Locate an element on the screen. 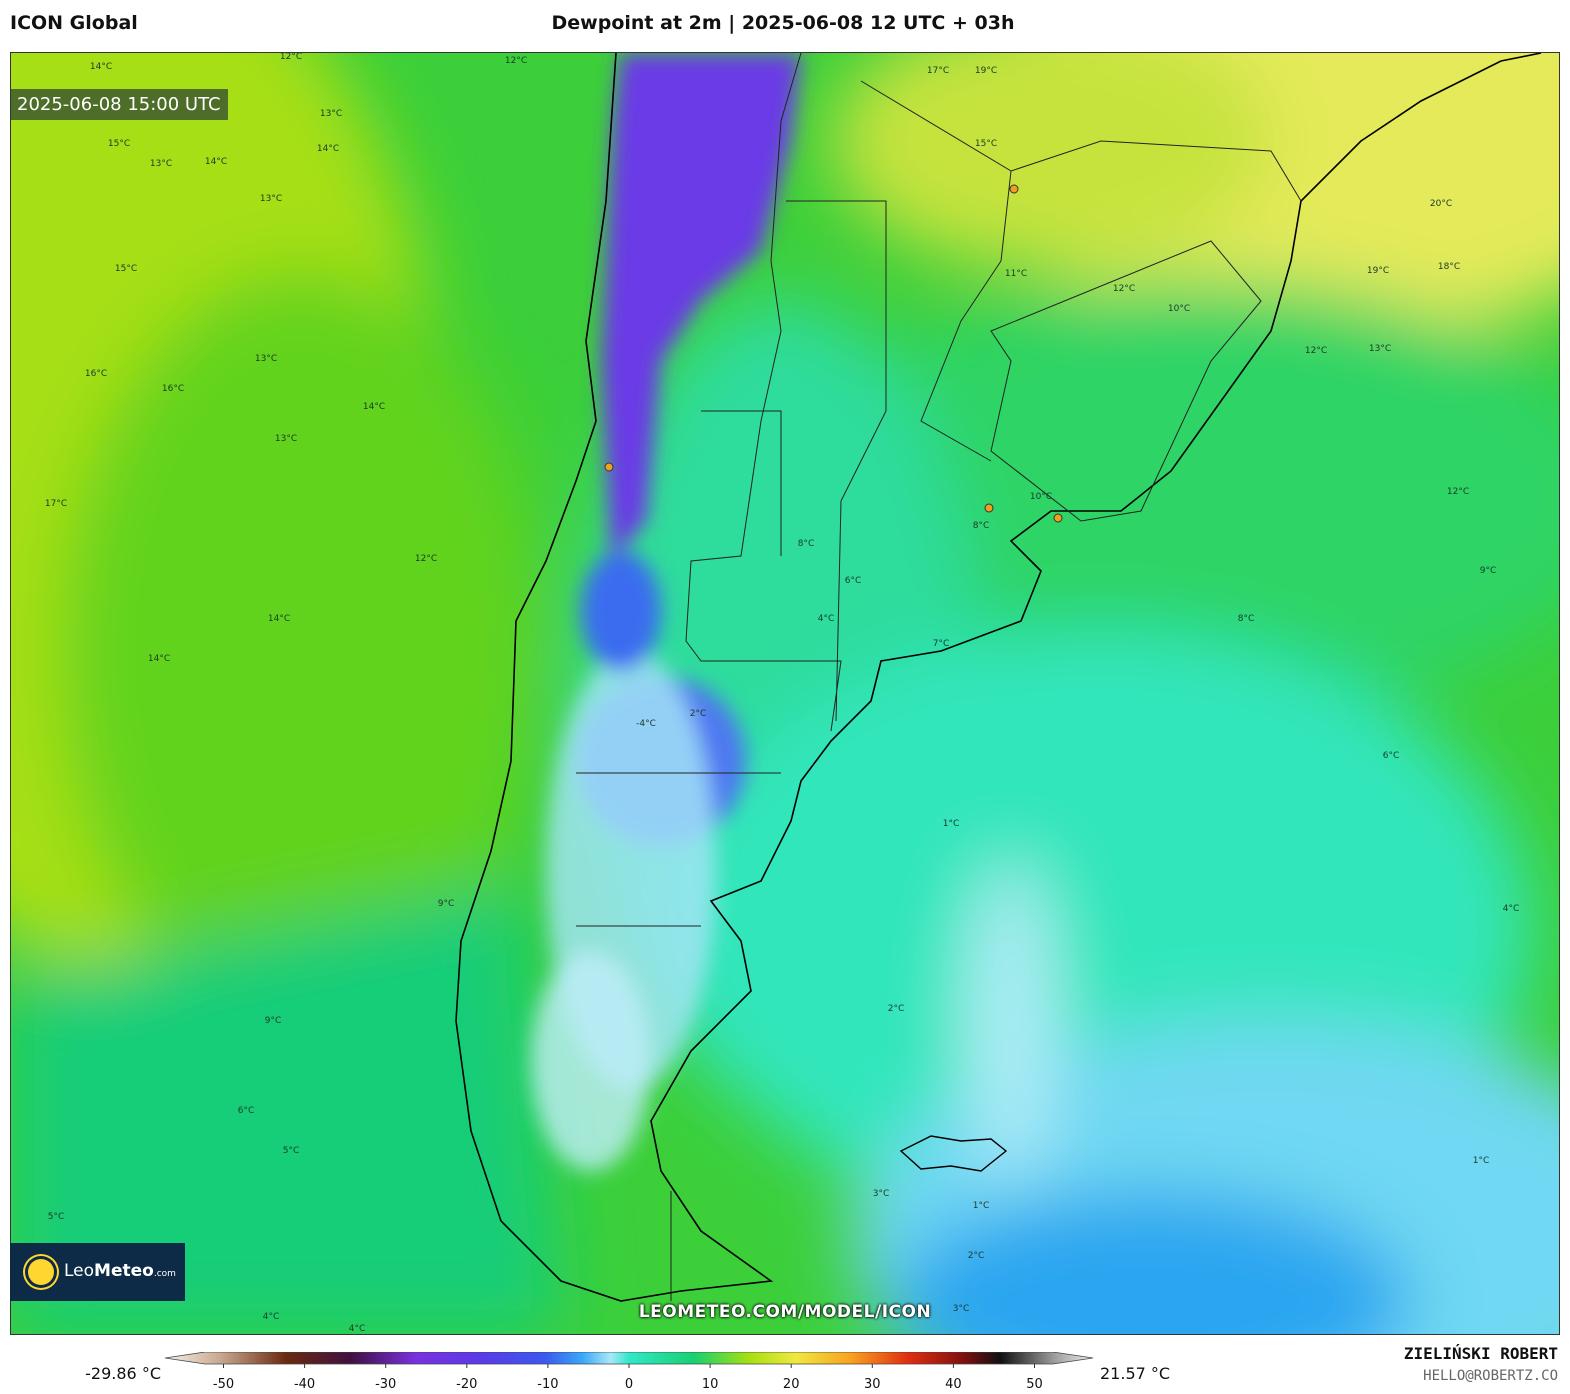 This screenshot has height=1394, width=1570. max-label: 21.57 °C is located at coordinates (1135, 1373).